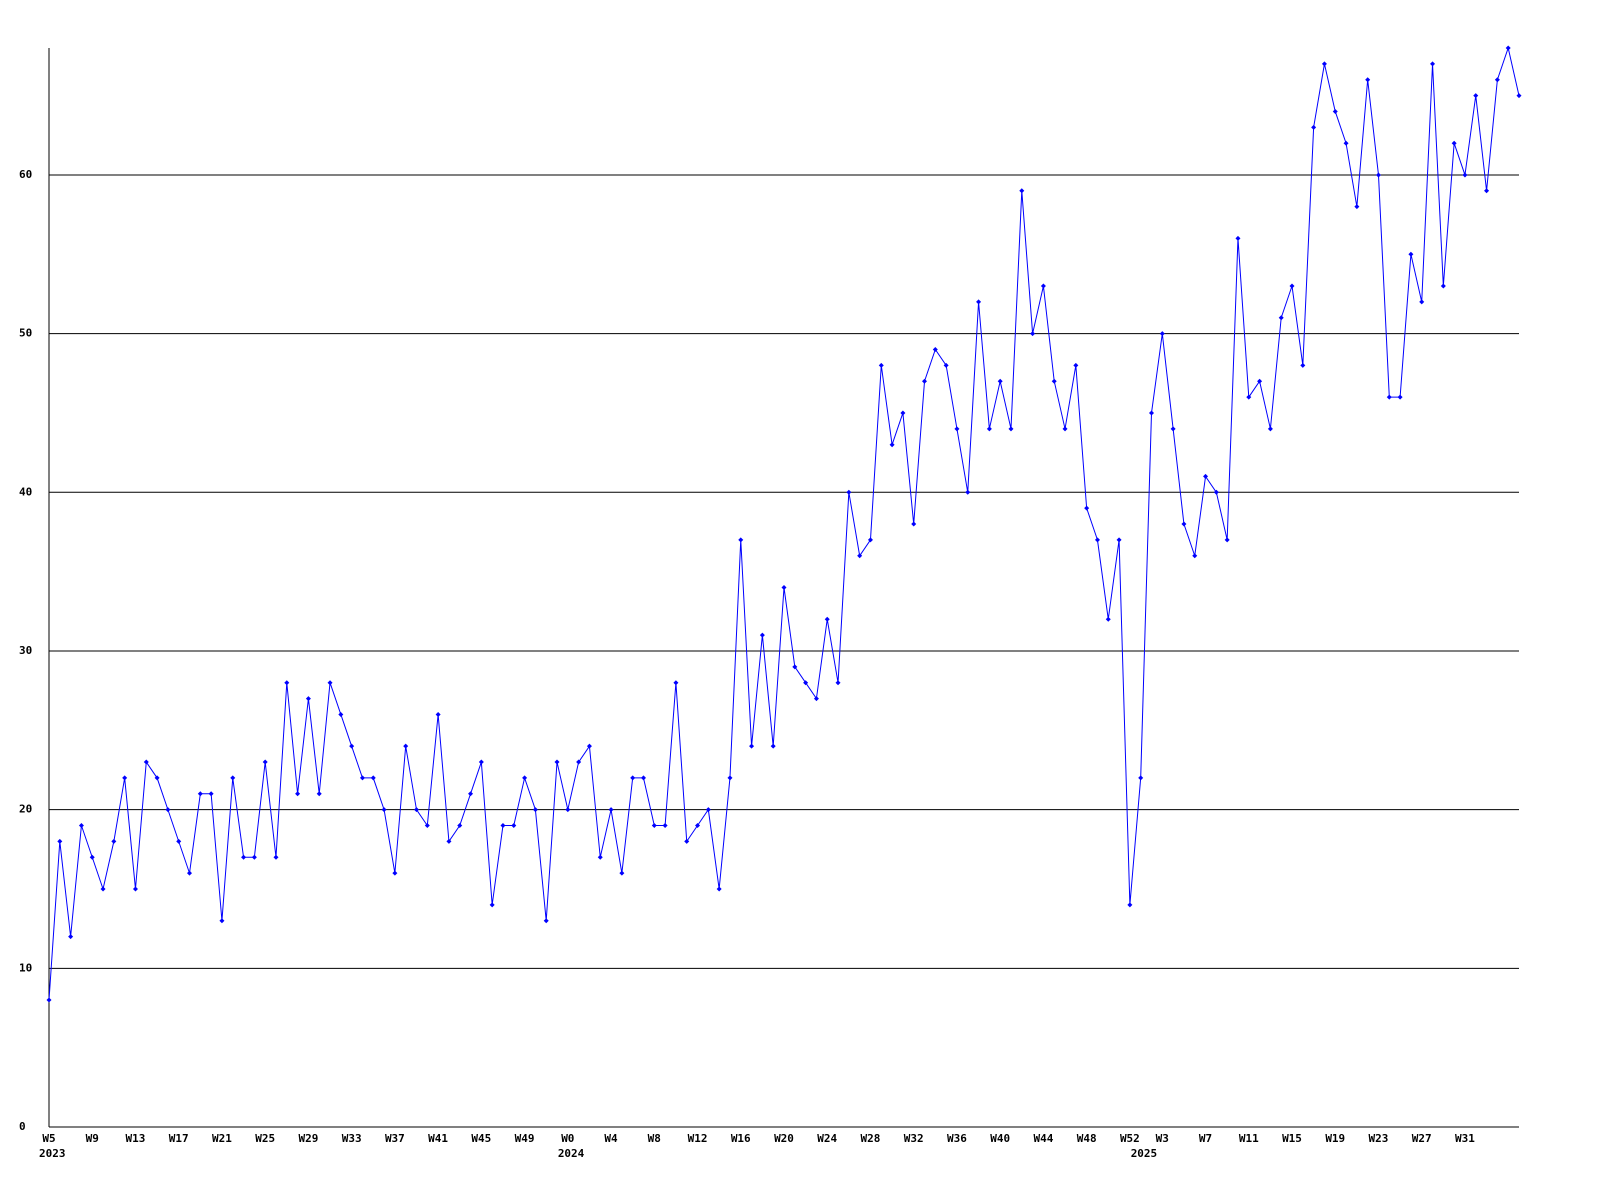 The width and height of the screenshot is (1600, 1200). What do you see at coordinates (48, 1138) in the screenshot?
I see `x-tick-label: W5` at bounding box center [48, 1138].